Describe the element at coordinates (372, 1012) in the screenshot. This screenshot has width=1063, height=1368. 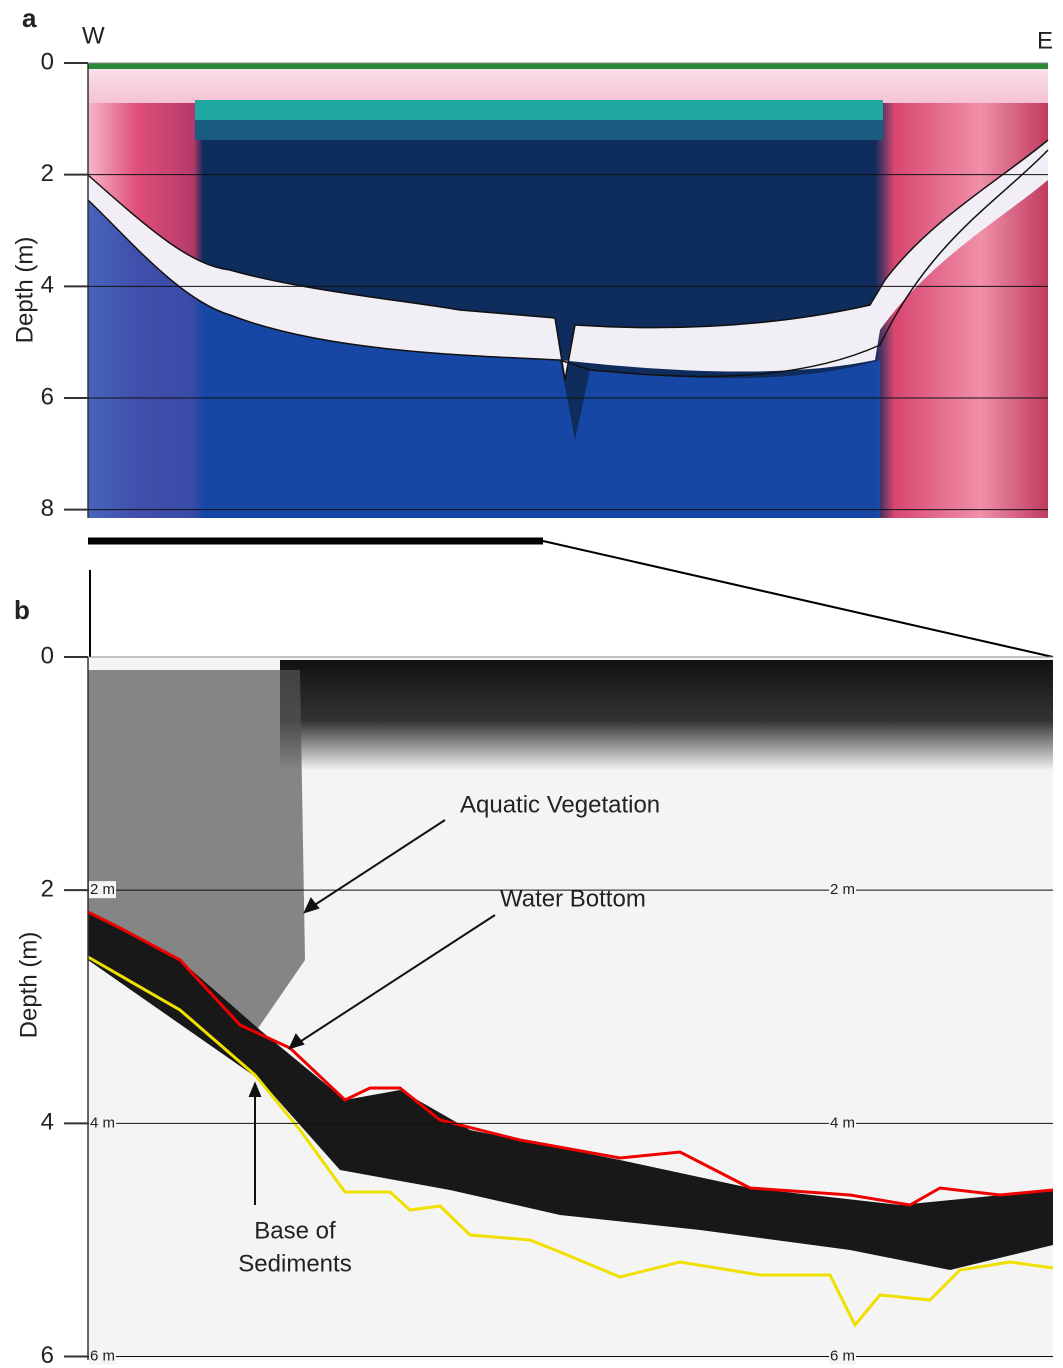
I see `arrows` at that location.